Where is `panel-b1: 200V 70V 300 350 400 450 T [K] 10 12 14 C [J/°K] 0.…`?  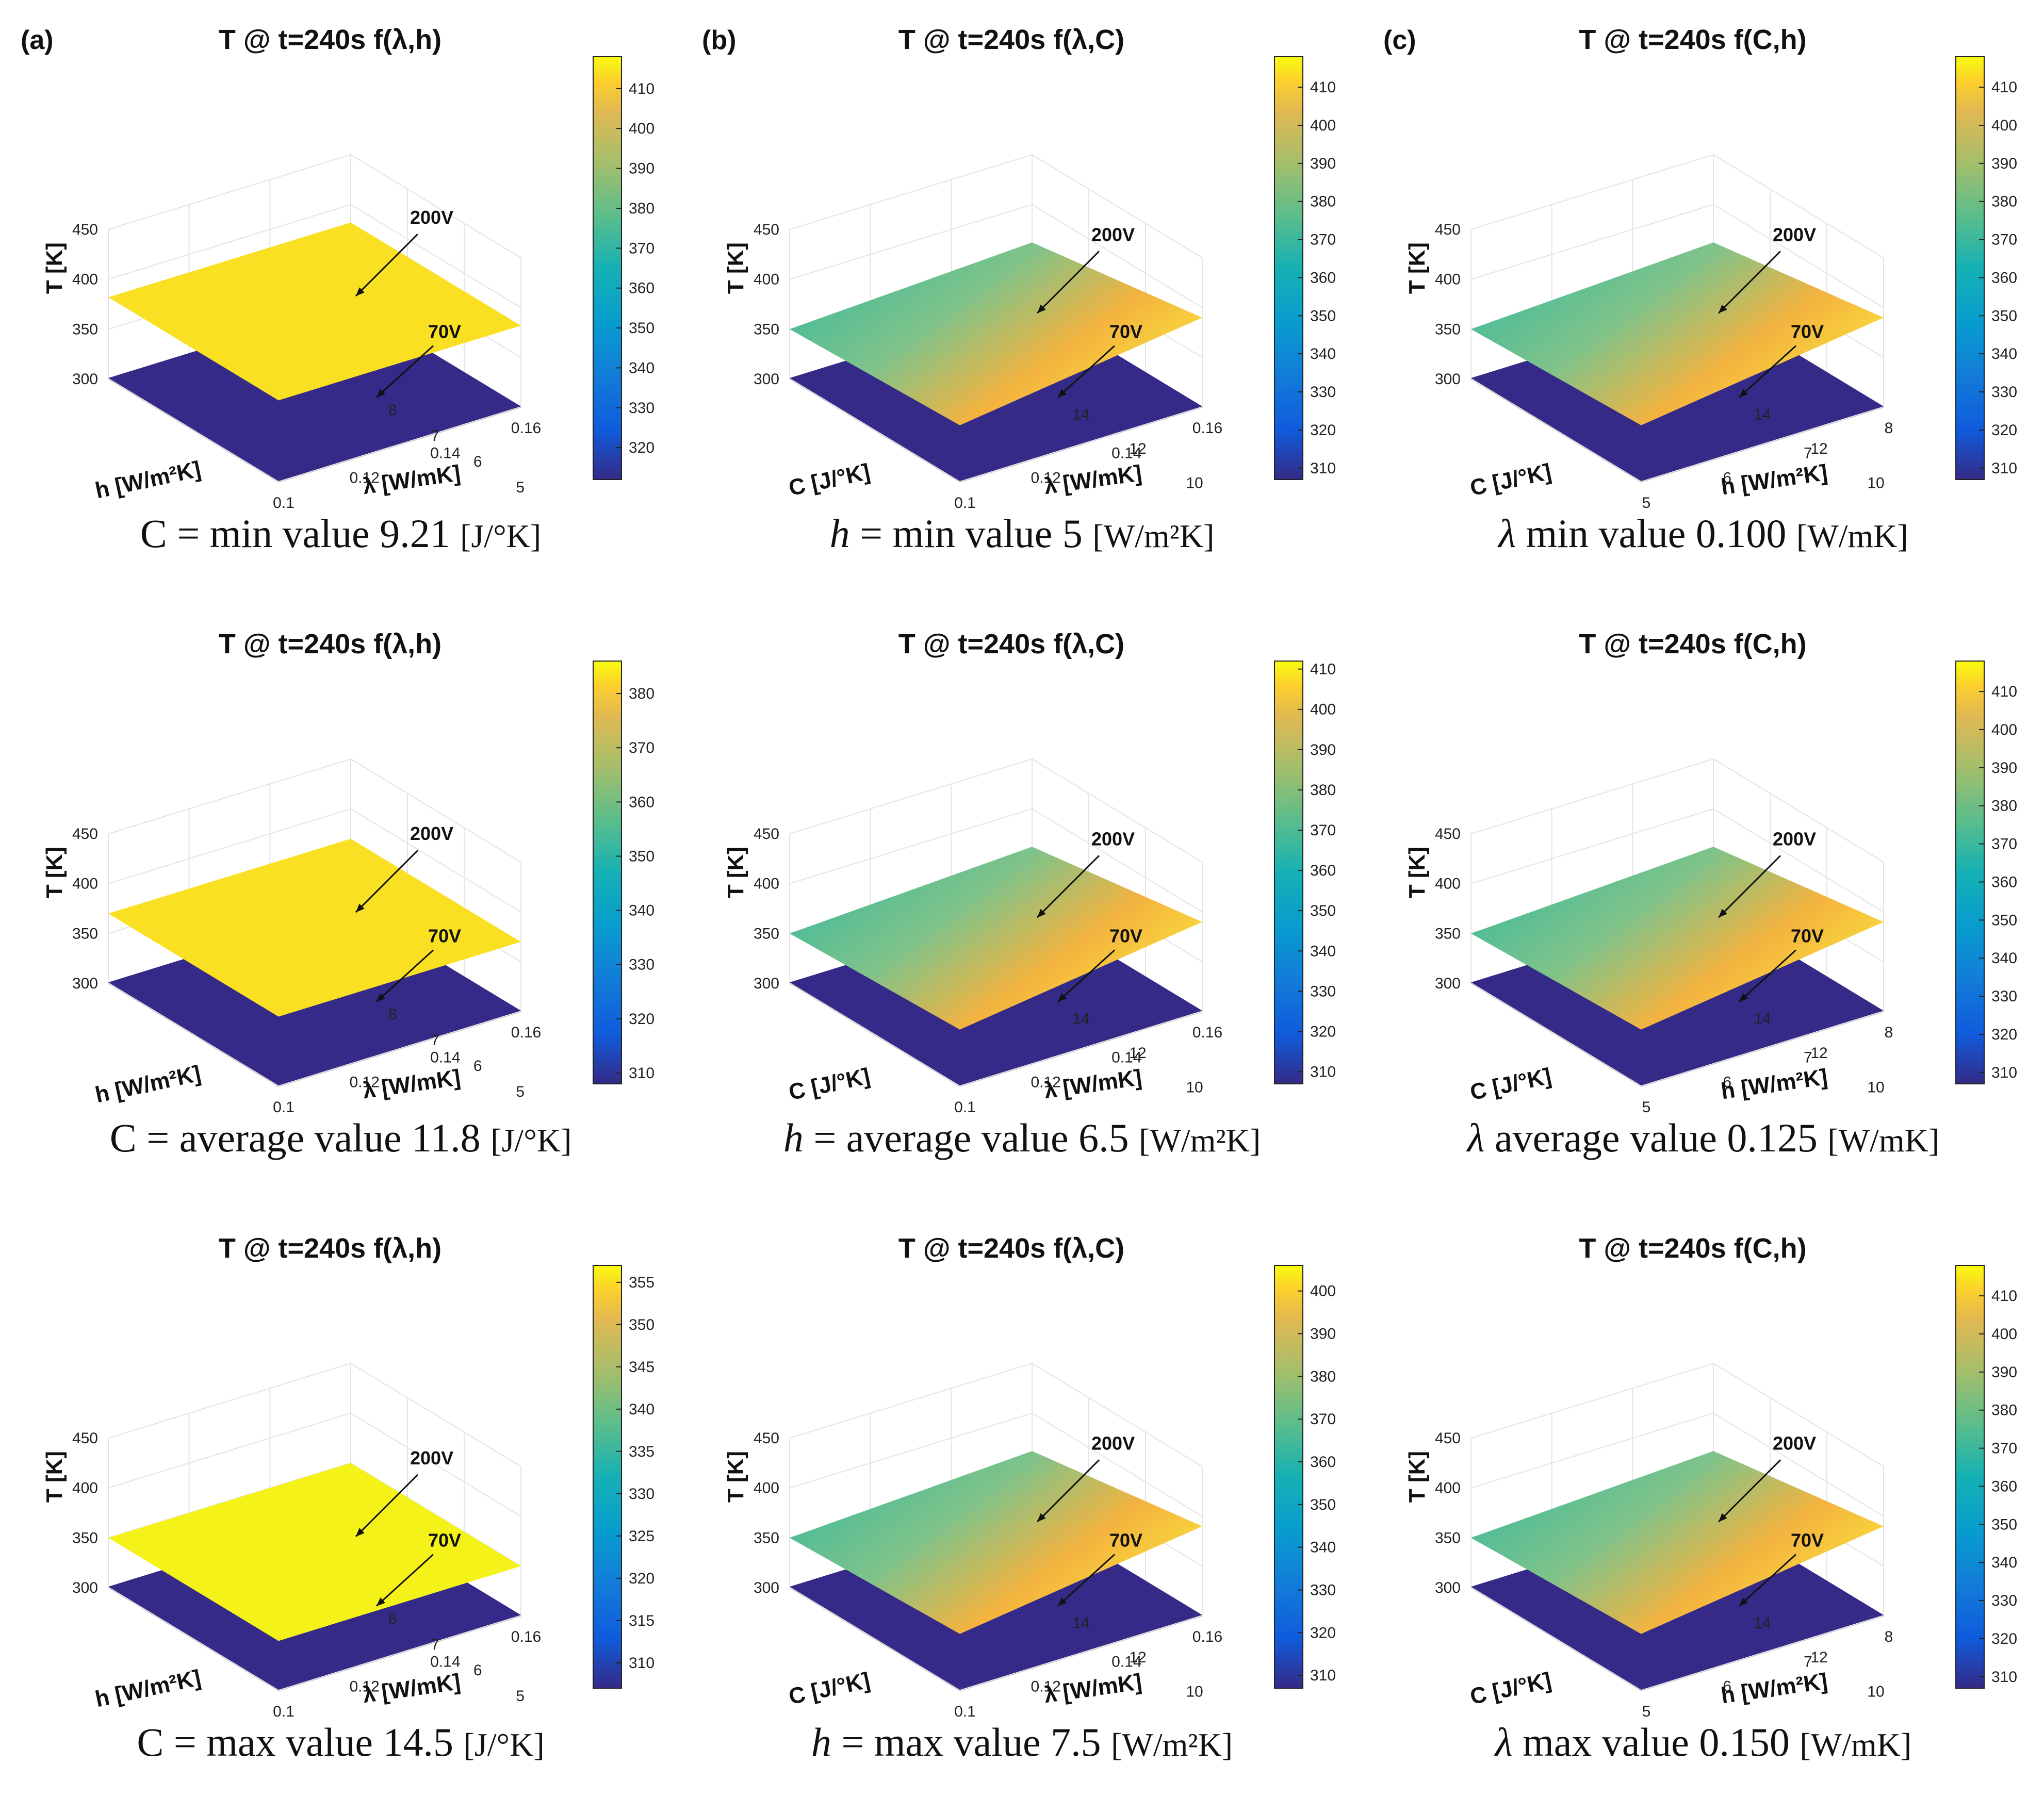
panel-b1: 200V 70V 300 350 400 450 T [K] 10 12 14 C [J/°K] 0.… is located at coordinates (1022, 302).